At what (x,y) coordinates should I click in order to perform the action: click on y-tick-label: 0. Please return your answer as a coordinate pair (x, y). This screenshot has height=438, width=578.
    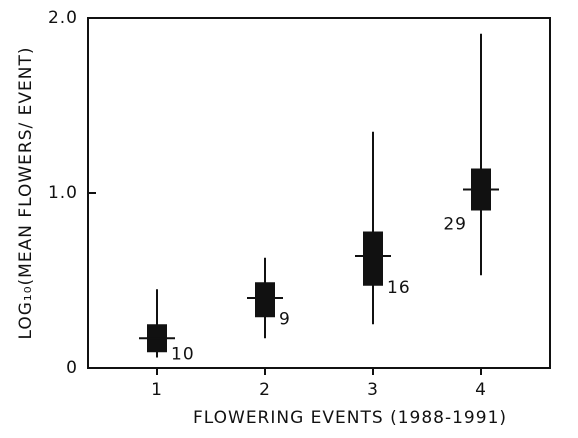
    Looking at the image, I should click on (72, 368).